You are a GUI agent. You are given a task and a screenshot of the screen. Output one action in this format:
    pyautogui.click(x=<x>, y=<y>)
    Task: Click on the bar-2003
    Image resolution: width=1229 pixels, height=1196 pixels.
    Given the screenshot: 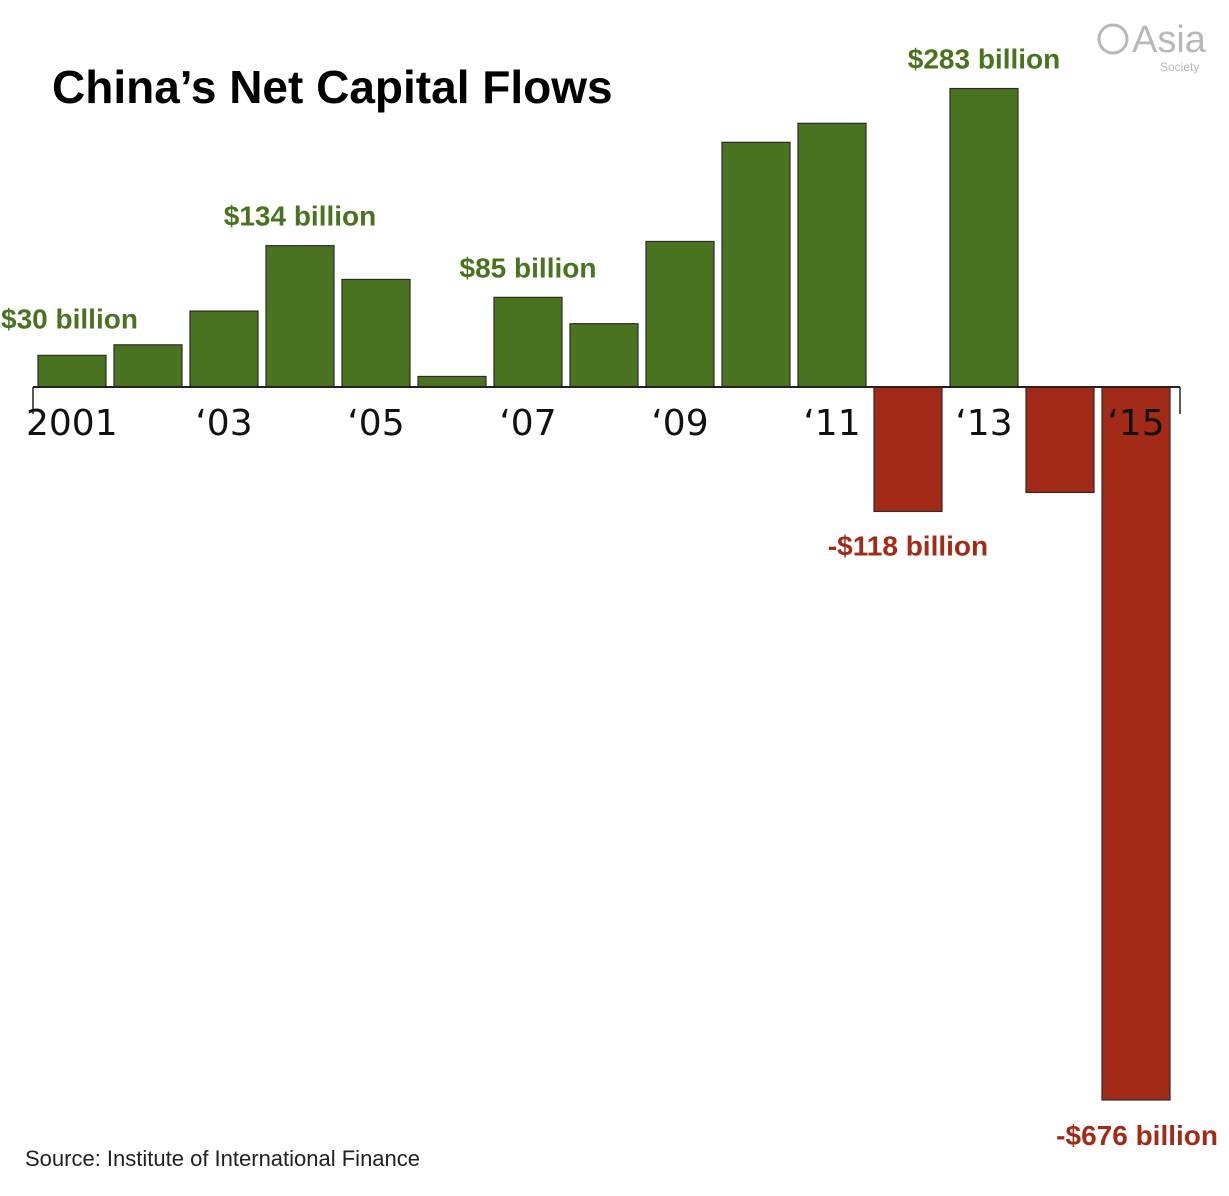 What is the action you would take?
    pyautogui.click(x=224, y=349)
    